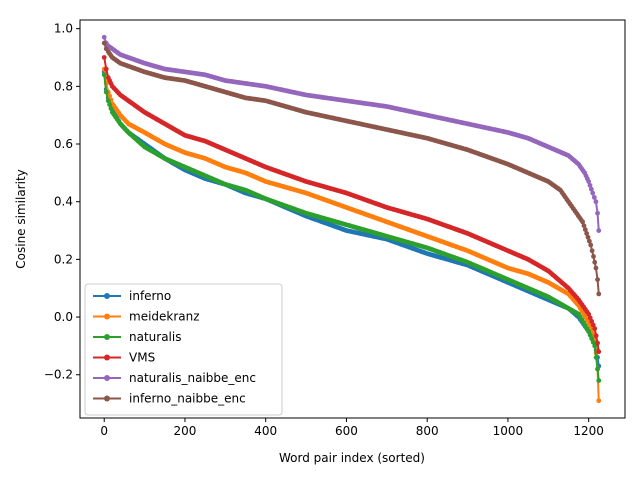 The width and height of the screenshot is (640, 480). Describe the element at coordinates (164, 317) in the screenshot. I see `legend-label: meidekranz` at that location.